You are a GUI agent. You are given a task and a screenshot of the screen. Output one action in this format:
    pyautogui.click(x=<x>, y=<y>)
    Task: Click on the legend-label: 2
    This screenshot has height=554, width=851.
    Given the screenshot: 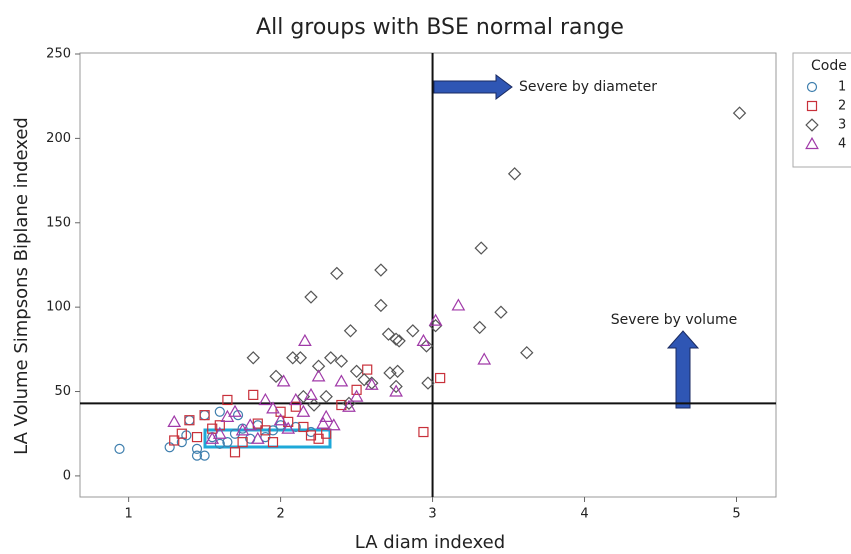 What is the action you would take?
    pyautogui.click(x=842, y=106)
    